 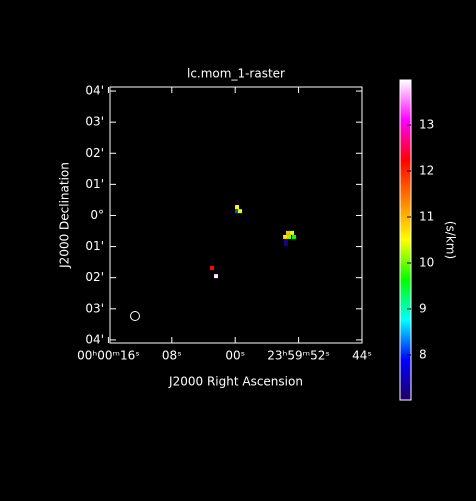 What do you see at coordinates (235, 382) in the screenshot?
I see `x-axis-label: J2000 Right Ascension` at bounding box center [235, 382].